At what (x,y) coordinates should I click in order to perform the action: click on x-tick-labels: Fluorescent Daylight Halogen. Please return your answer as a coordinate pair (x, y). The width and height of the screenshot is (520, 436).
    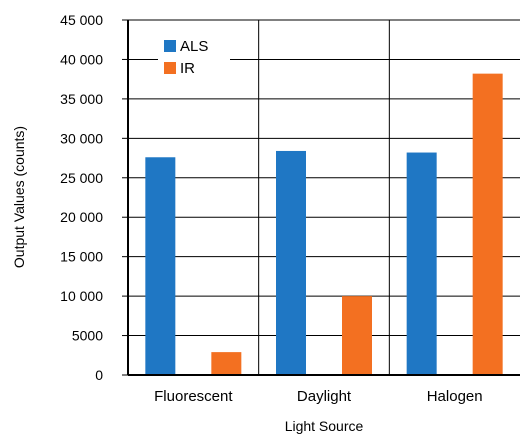
    Looking at the image, I should click on (318, 396).